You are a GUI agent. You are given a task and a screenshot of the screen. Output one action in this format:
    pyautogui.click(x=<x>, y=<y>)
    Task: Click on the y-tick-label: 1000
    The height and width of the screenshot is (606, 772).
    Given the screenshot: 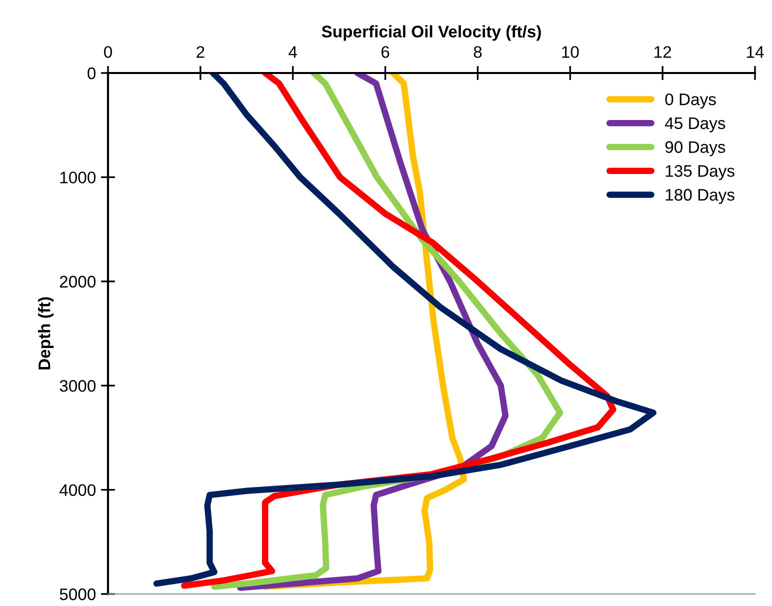 What is the action you would take?
    pyautogui.click(x=78, y=178)
    